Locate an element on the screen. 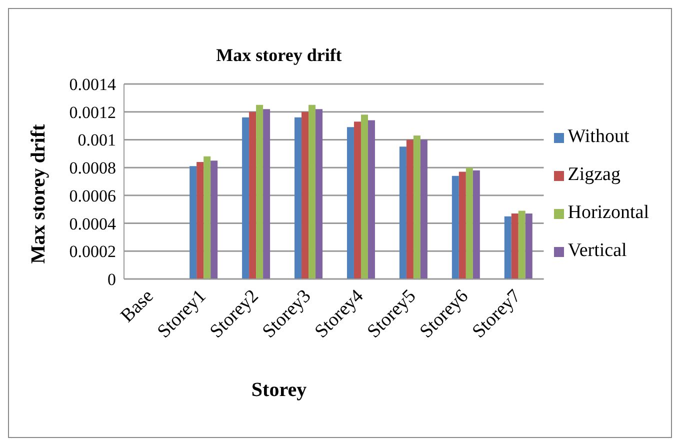 This screenshot has width=680, height=446. y-tick-label: 0.0012 is located at coordinates (92, 112).